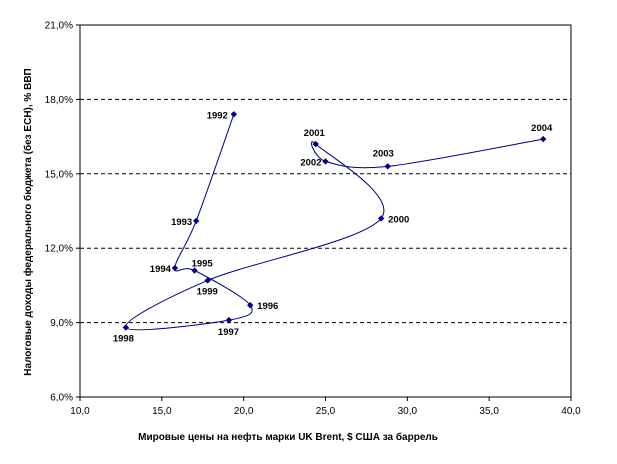 The width and height of the screenshot is (617, 464). I want to click on y-tick-label: 9,0%, so click(61, 323).